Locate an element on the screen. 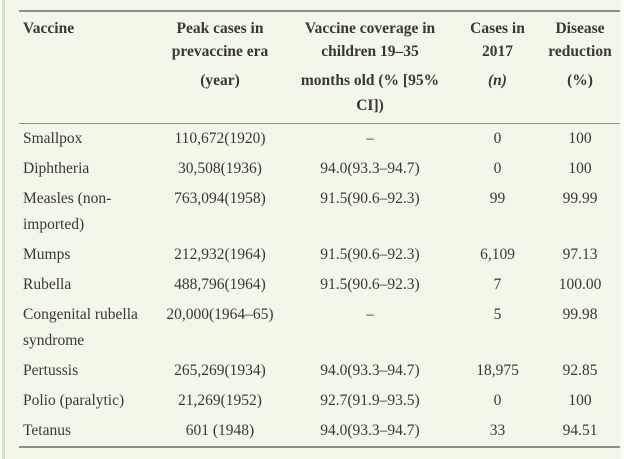 This screenshot has width=624, height=459. cell-vaccine: Polio (paralytic) is located at coordinates (74, 400).